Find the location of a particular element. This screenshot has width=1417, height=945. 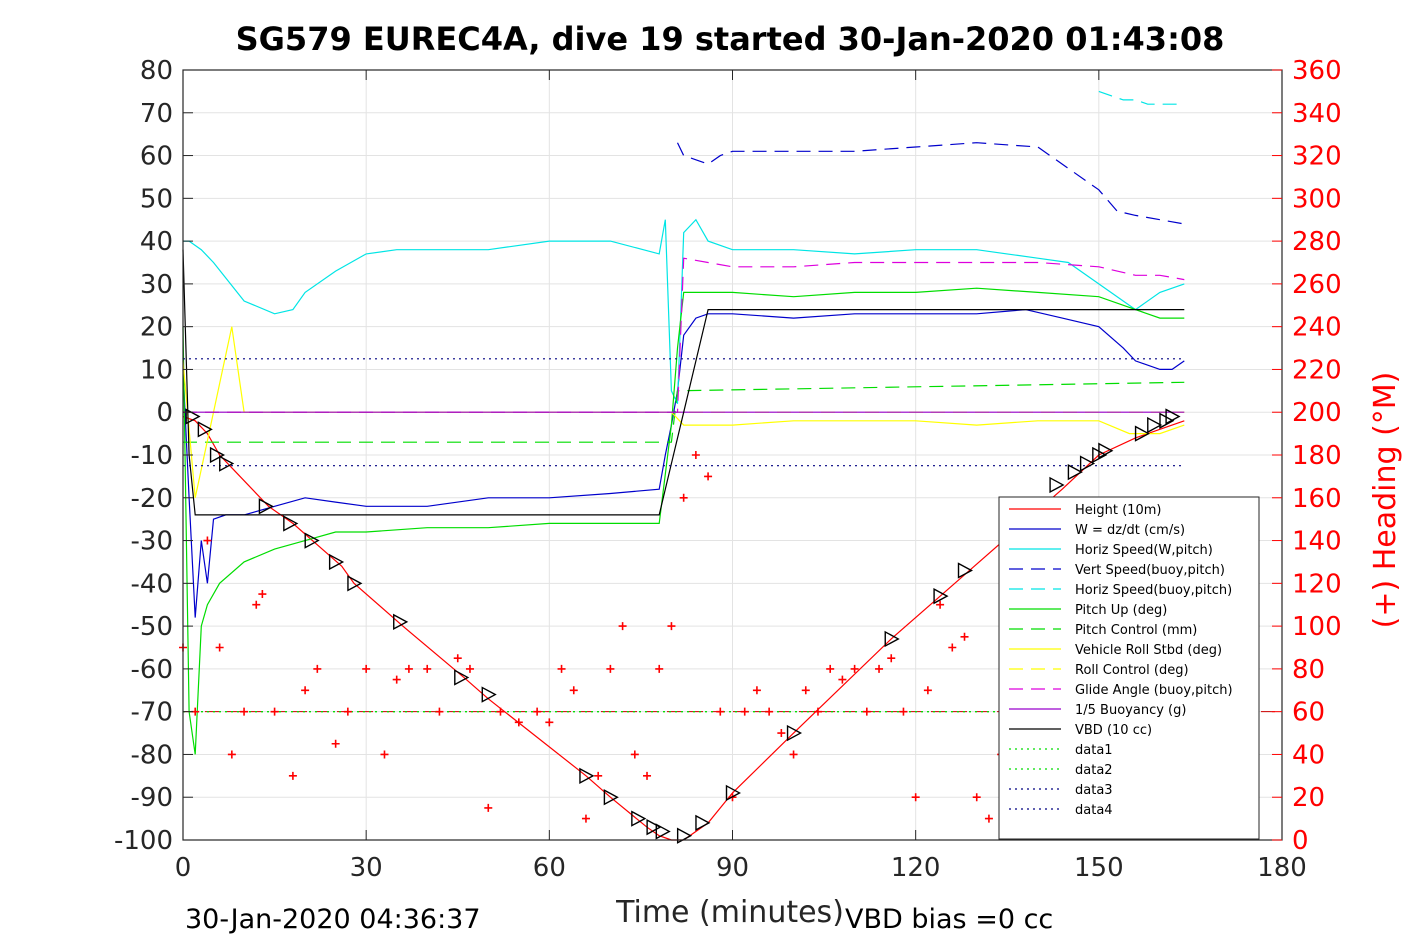

legend-entry: Horiz Speed(buoy,pitch) is located at coordinates (1153, 590).